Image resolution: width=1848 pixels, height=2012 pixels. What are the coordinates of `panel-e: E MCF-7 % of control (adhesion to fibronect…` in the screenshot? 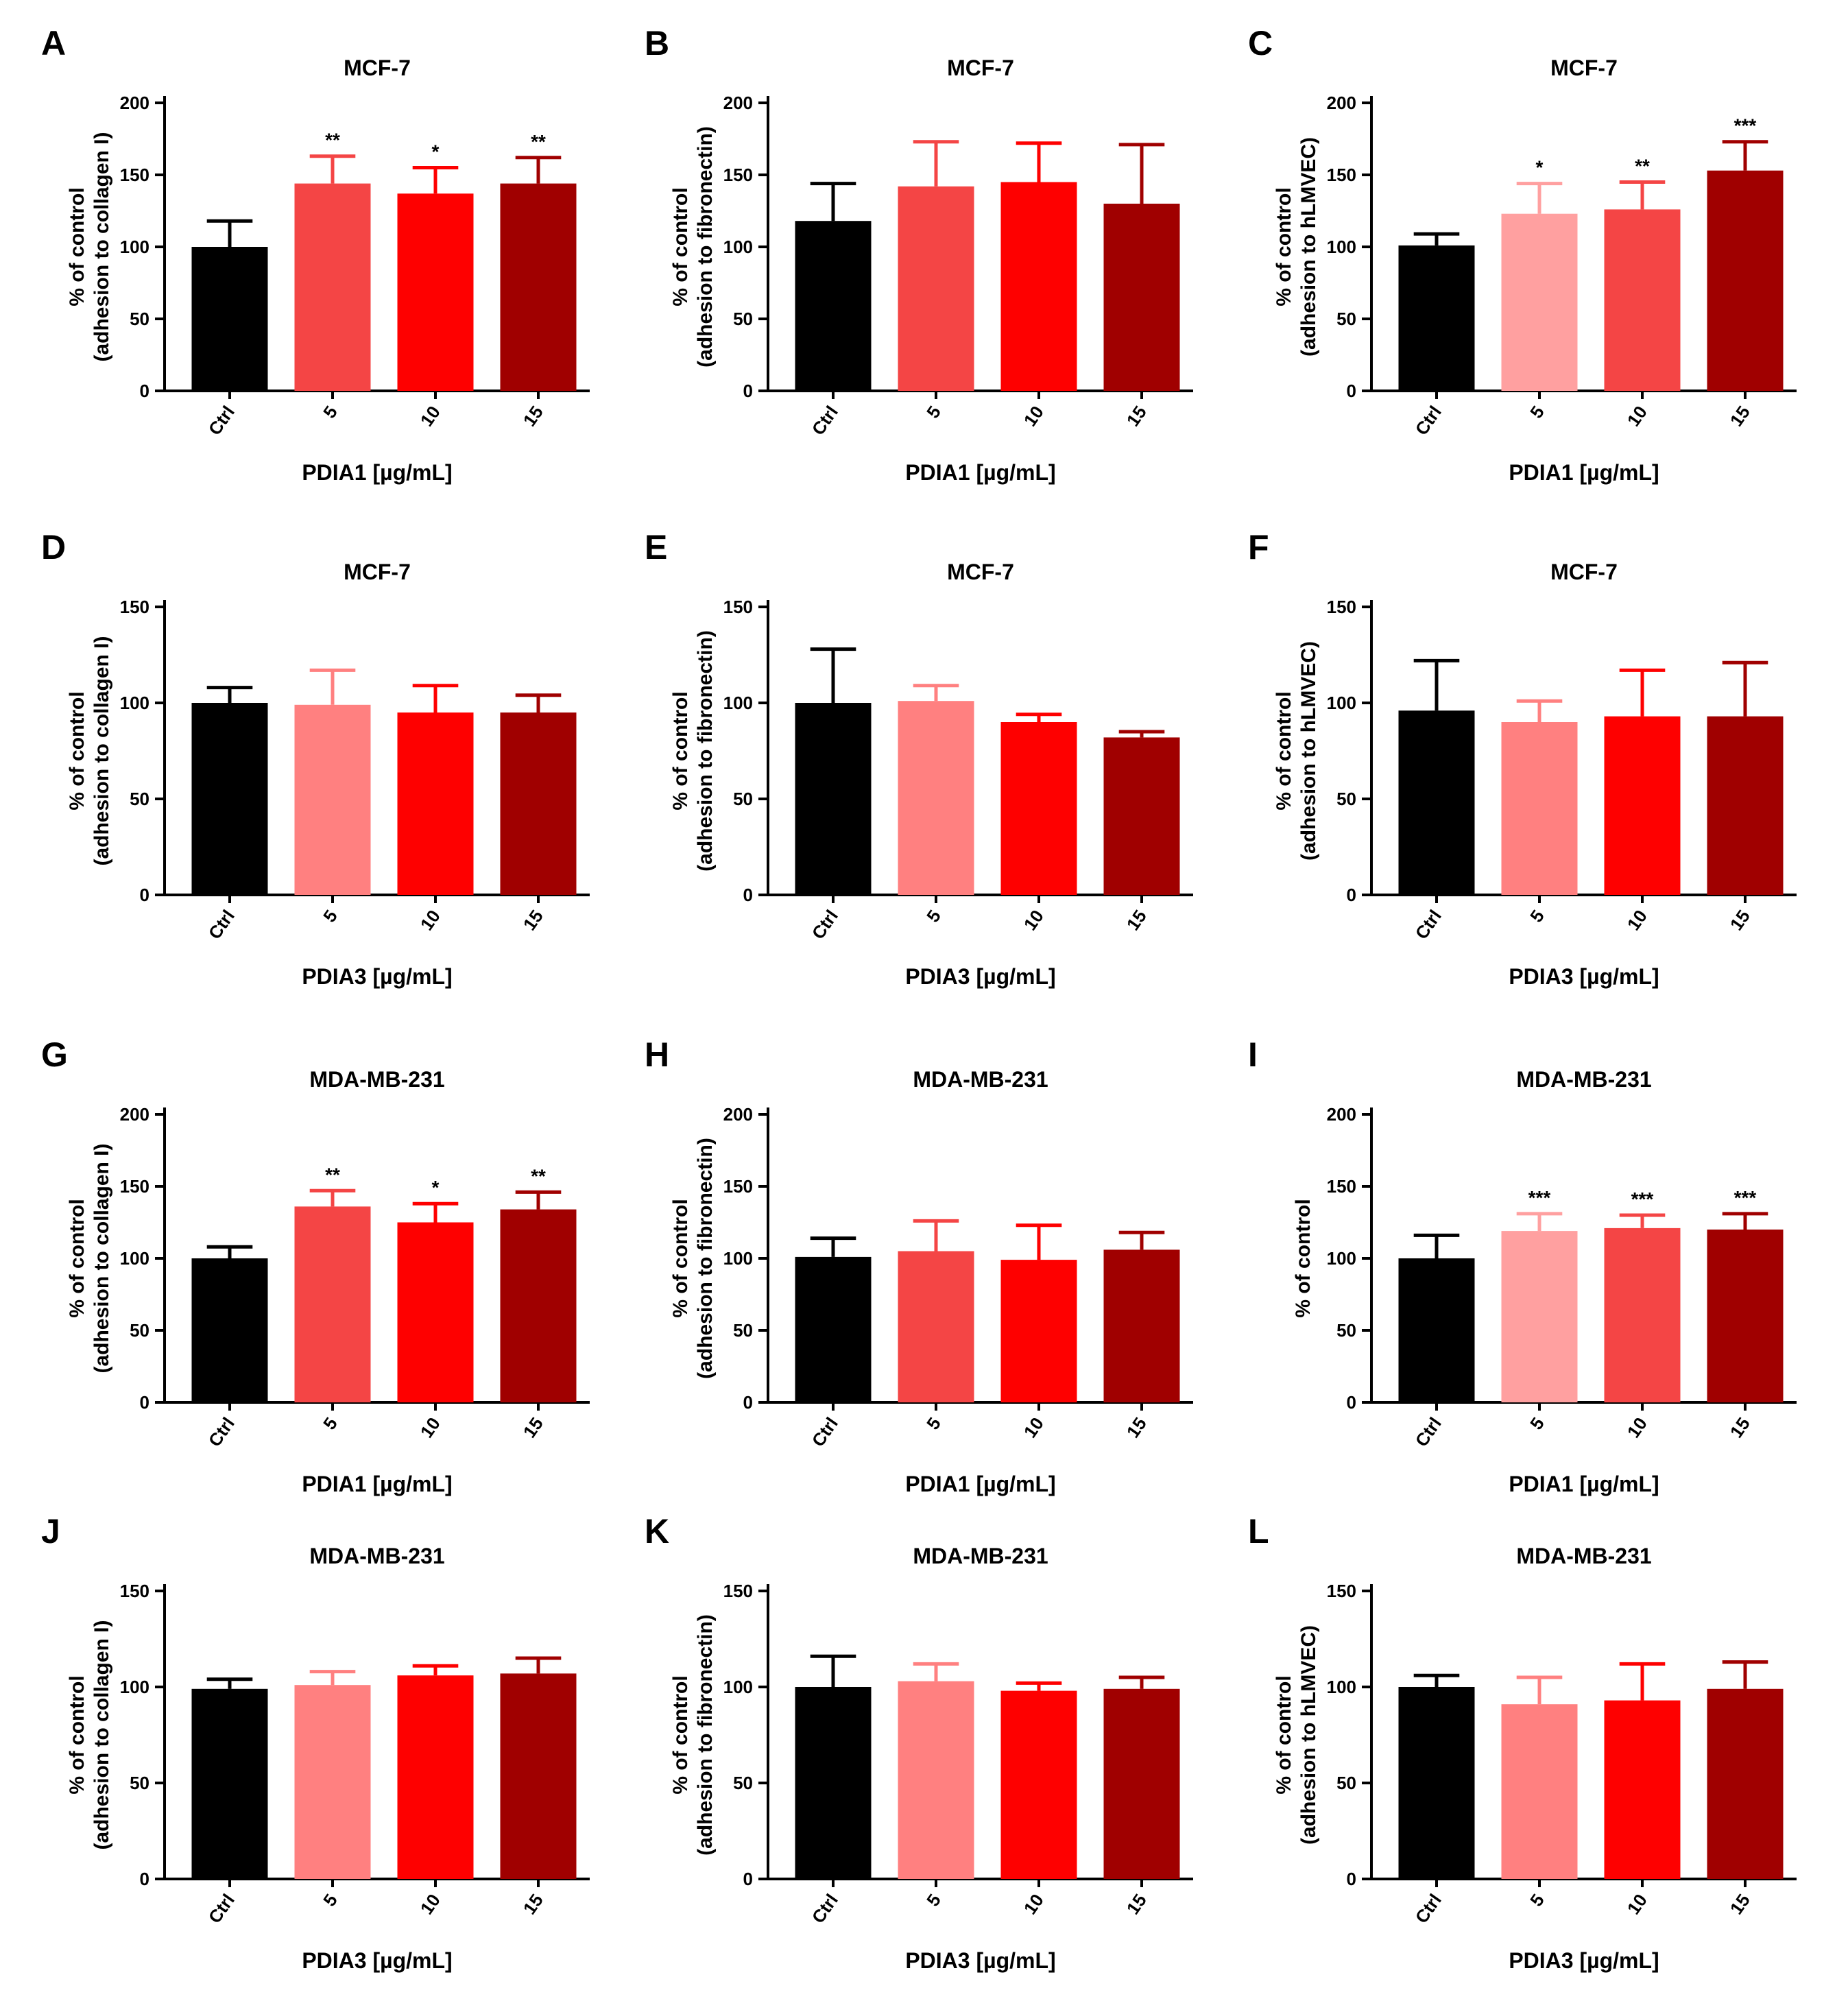 It's located at (932, 771).